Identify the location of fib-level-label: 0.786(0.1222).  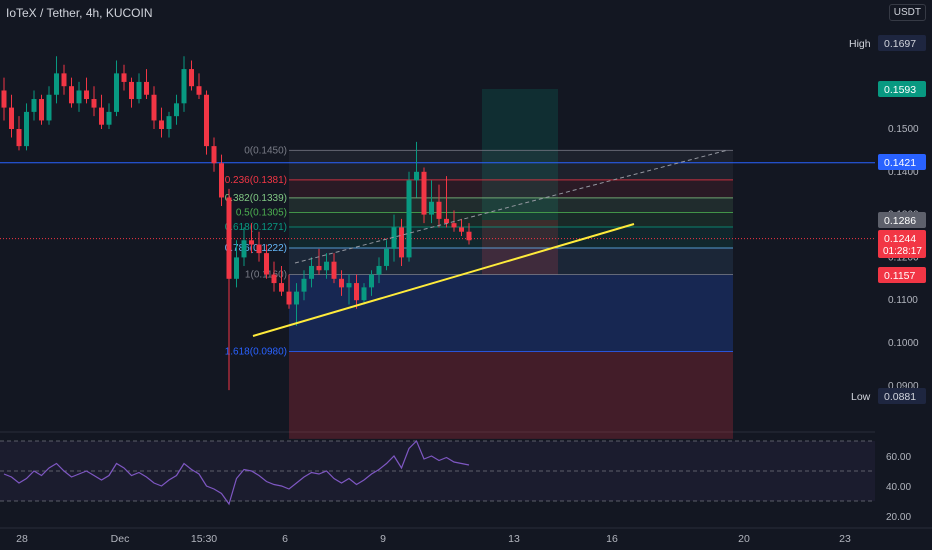
(256, 248).